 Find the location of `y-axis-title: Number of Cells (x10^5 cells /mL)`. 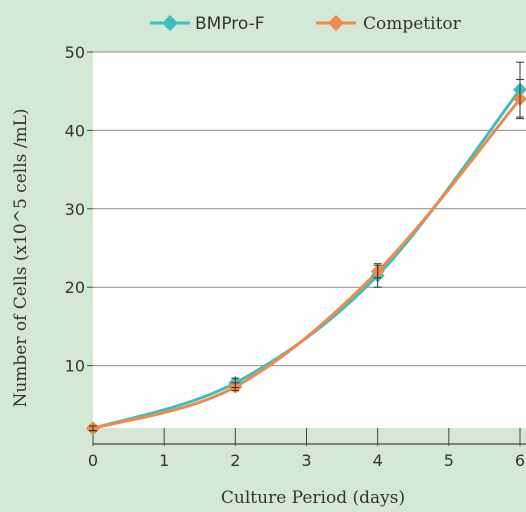

y-axis-title: Number of Cells (x10^5 cells /mL) is located at coordinates (21, 257).